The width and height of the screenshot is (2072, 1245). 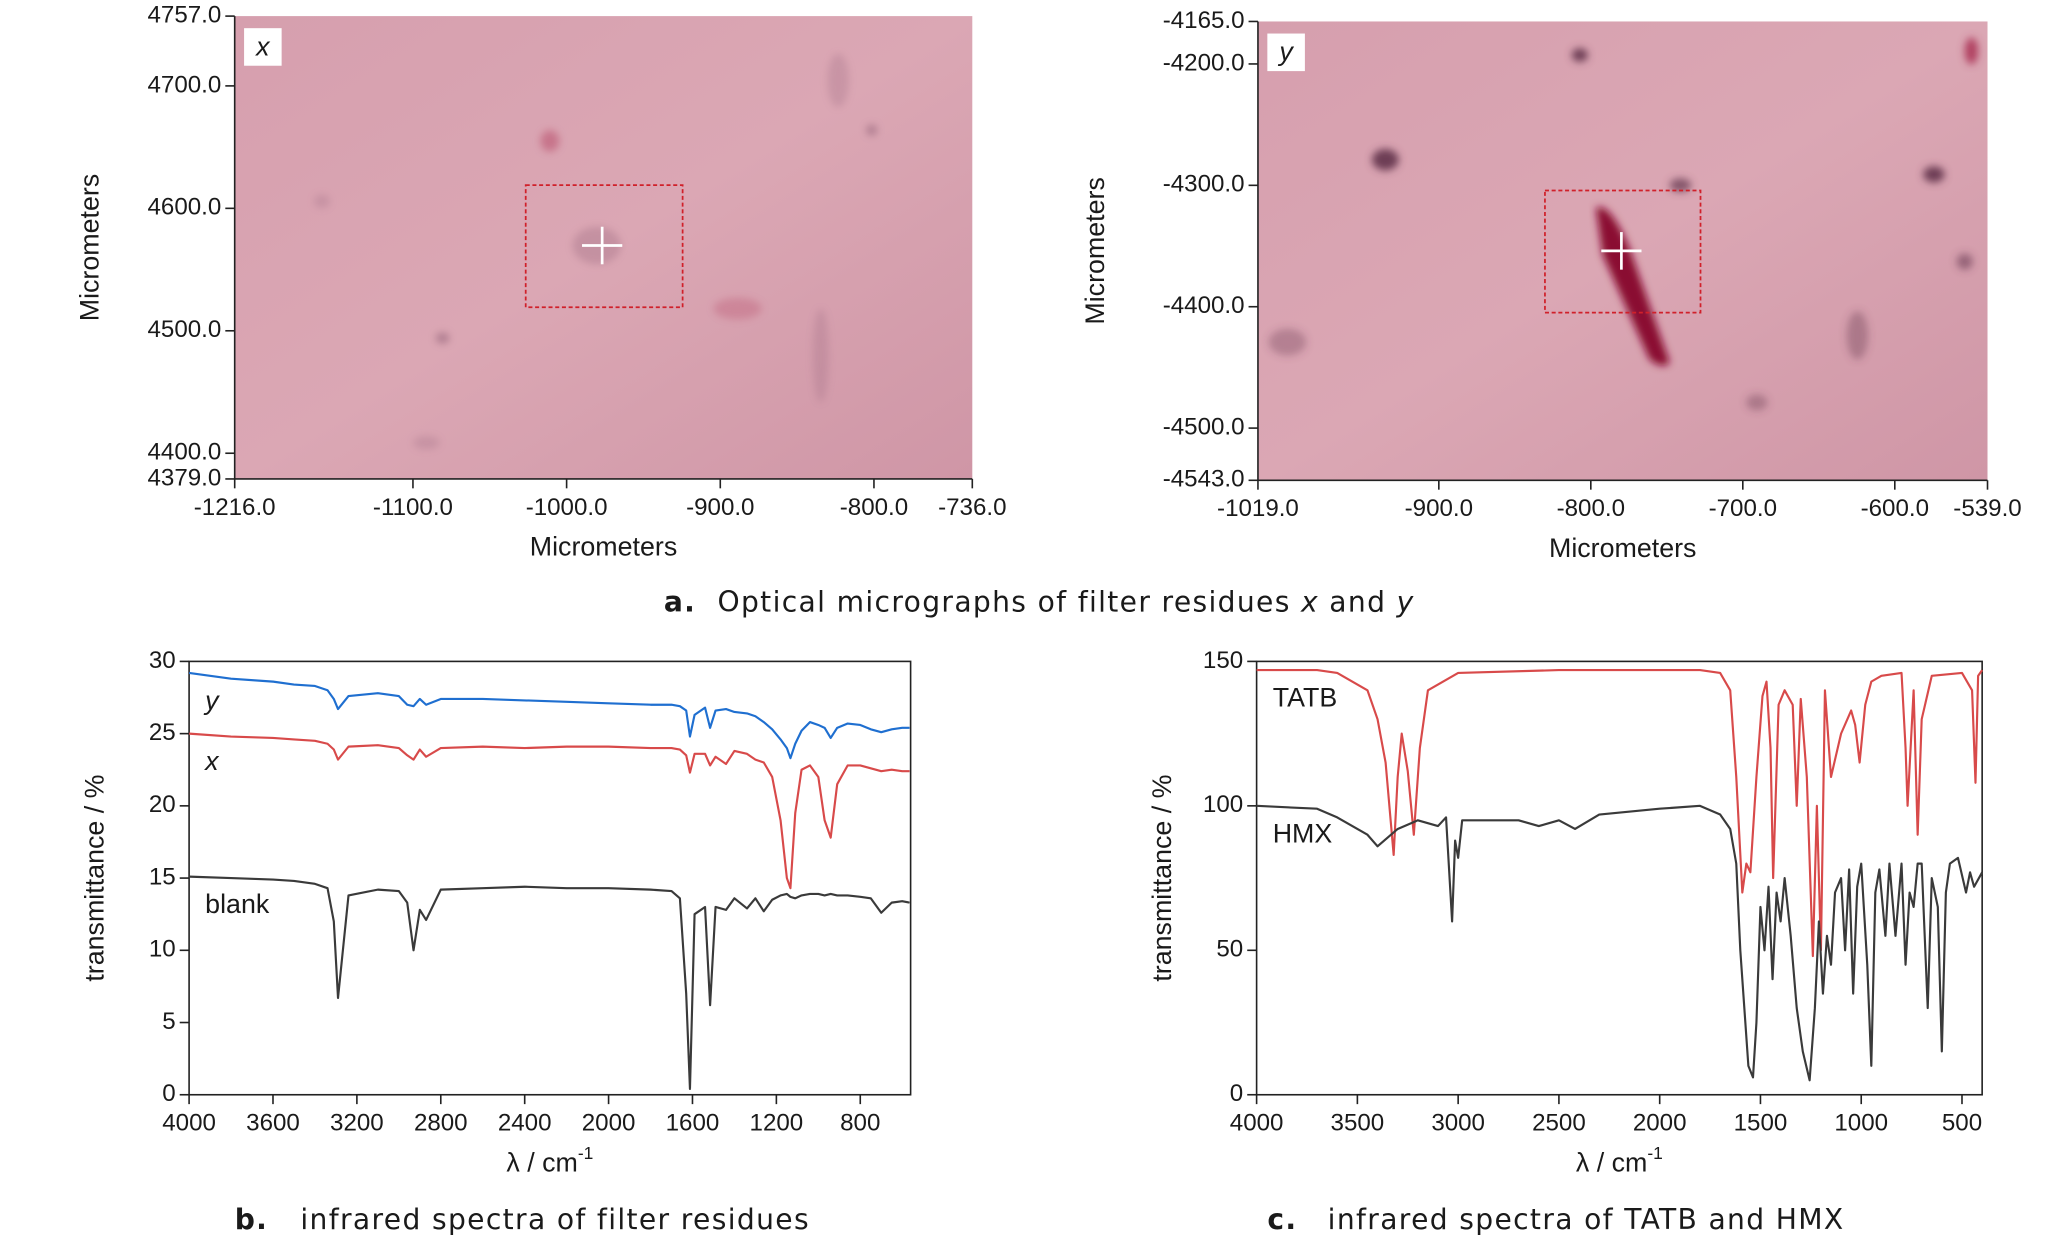 What do you see at coordinates (184, 207) in the screenshot?
I see `y-tick-label: 4600.0` at bounding box center [184, 207].